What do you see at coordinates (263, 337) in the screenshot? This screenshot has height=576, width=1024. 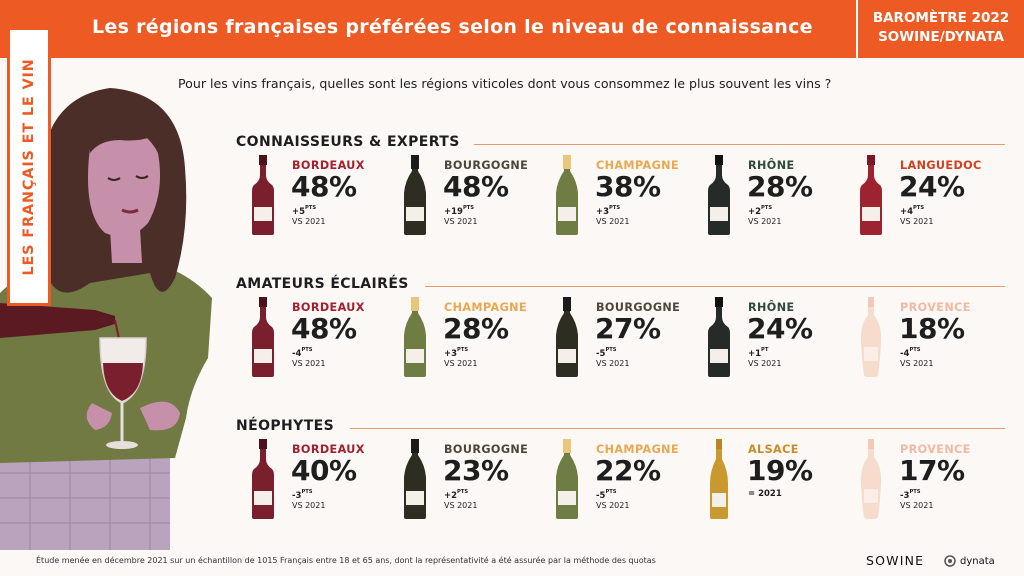 I see `red-wine-bottle-icon` at bounding box center [263, 337].